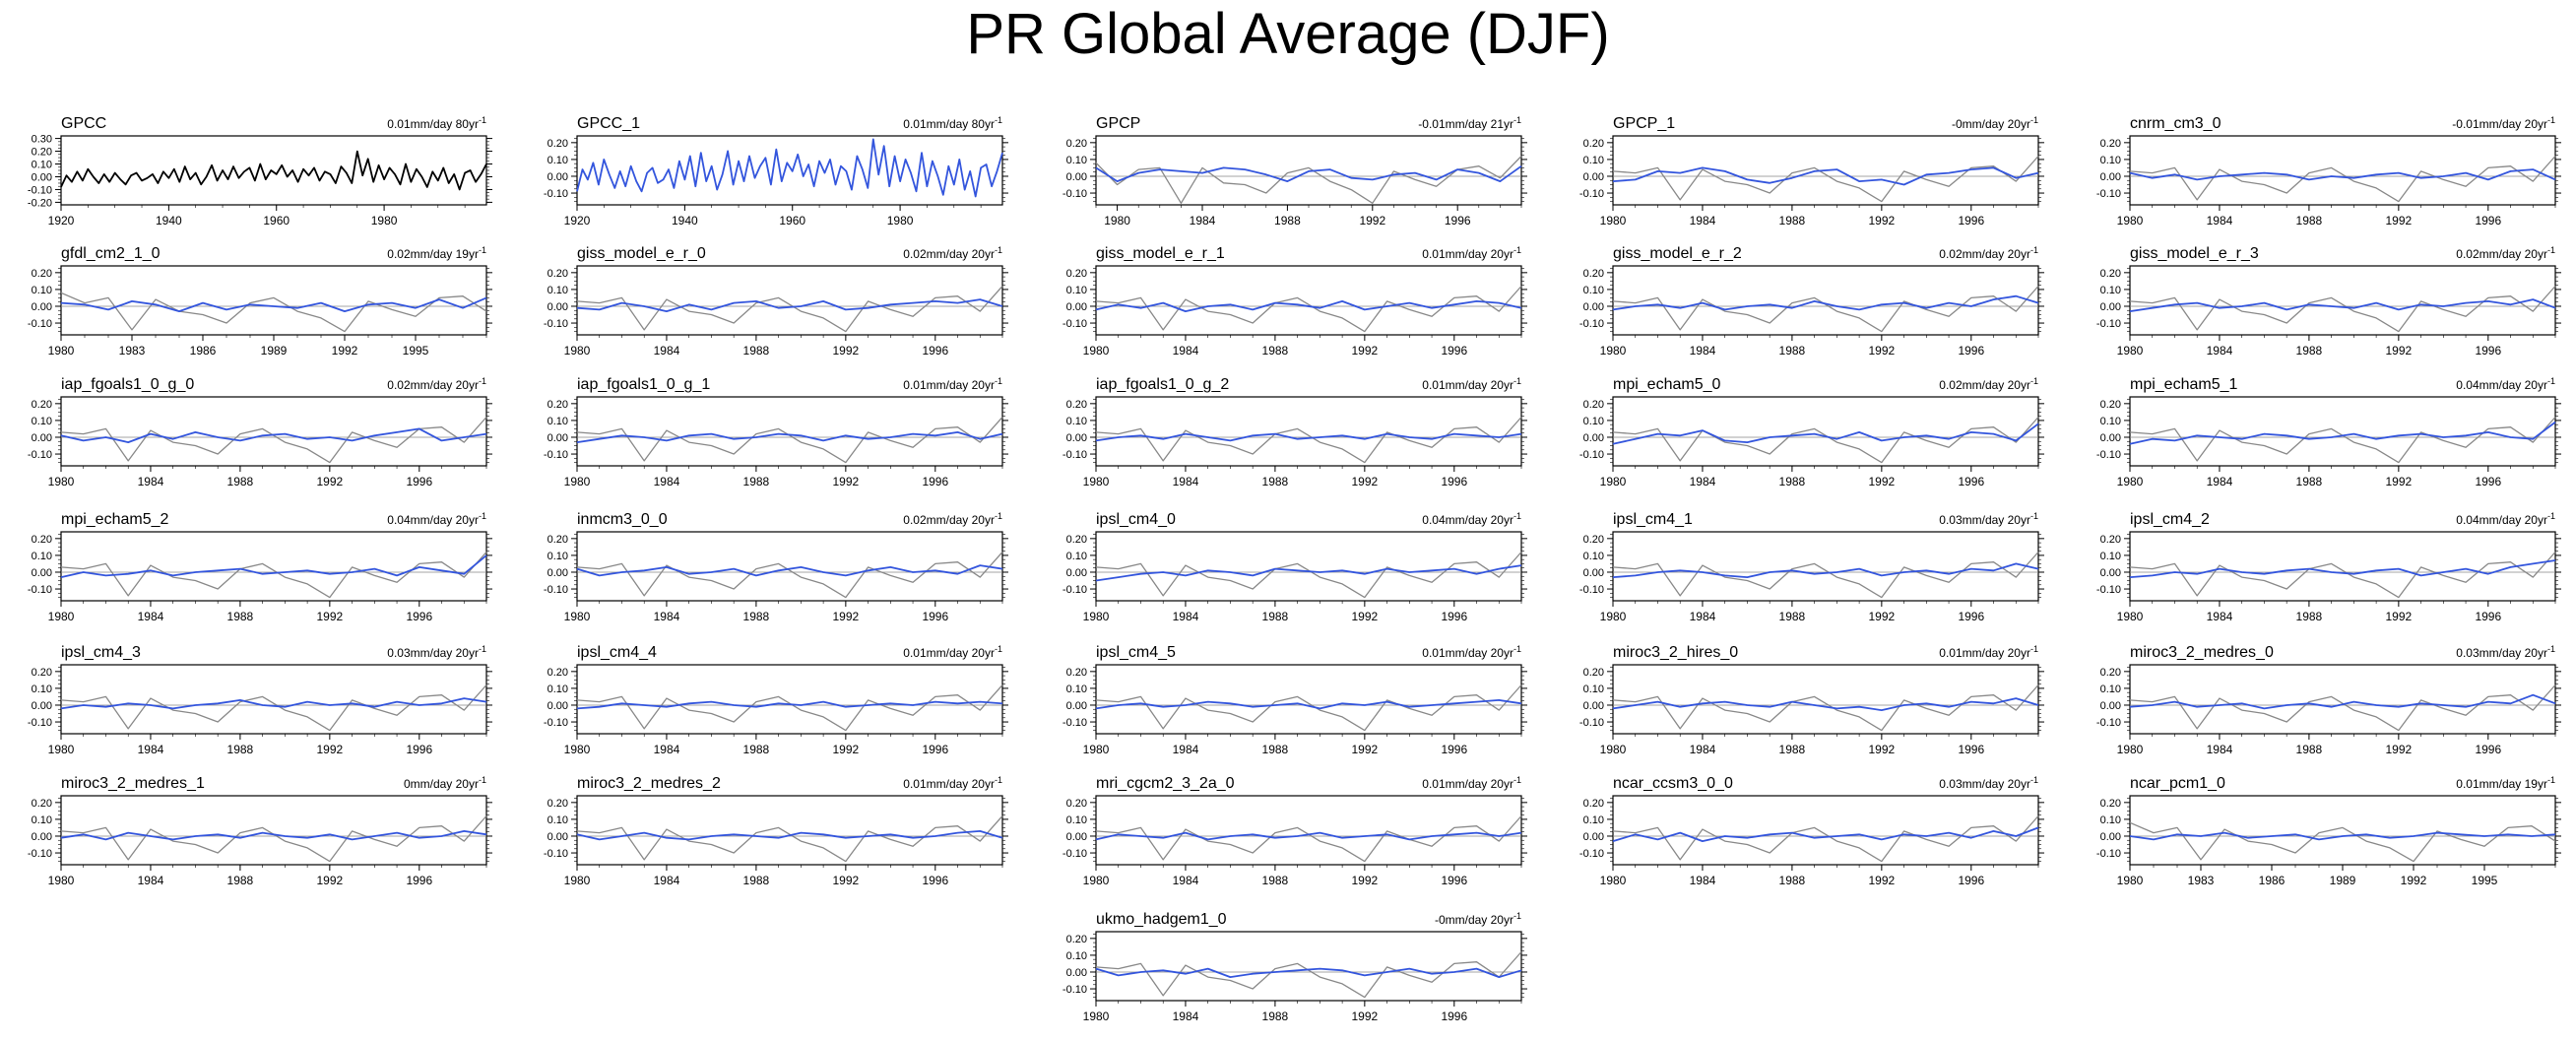  I want to click on page-title: PR Global Average (DJF), so click(1288, 34).